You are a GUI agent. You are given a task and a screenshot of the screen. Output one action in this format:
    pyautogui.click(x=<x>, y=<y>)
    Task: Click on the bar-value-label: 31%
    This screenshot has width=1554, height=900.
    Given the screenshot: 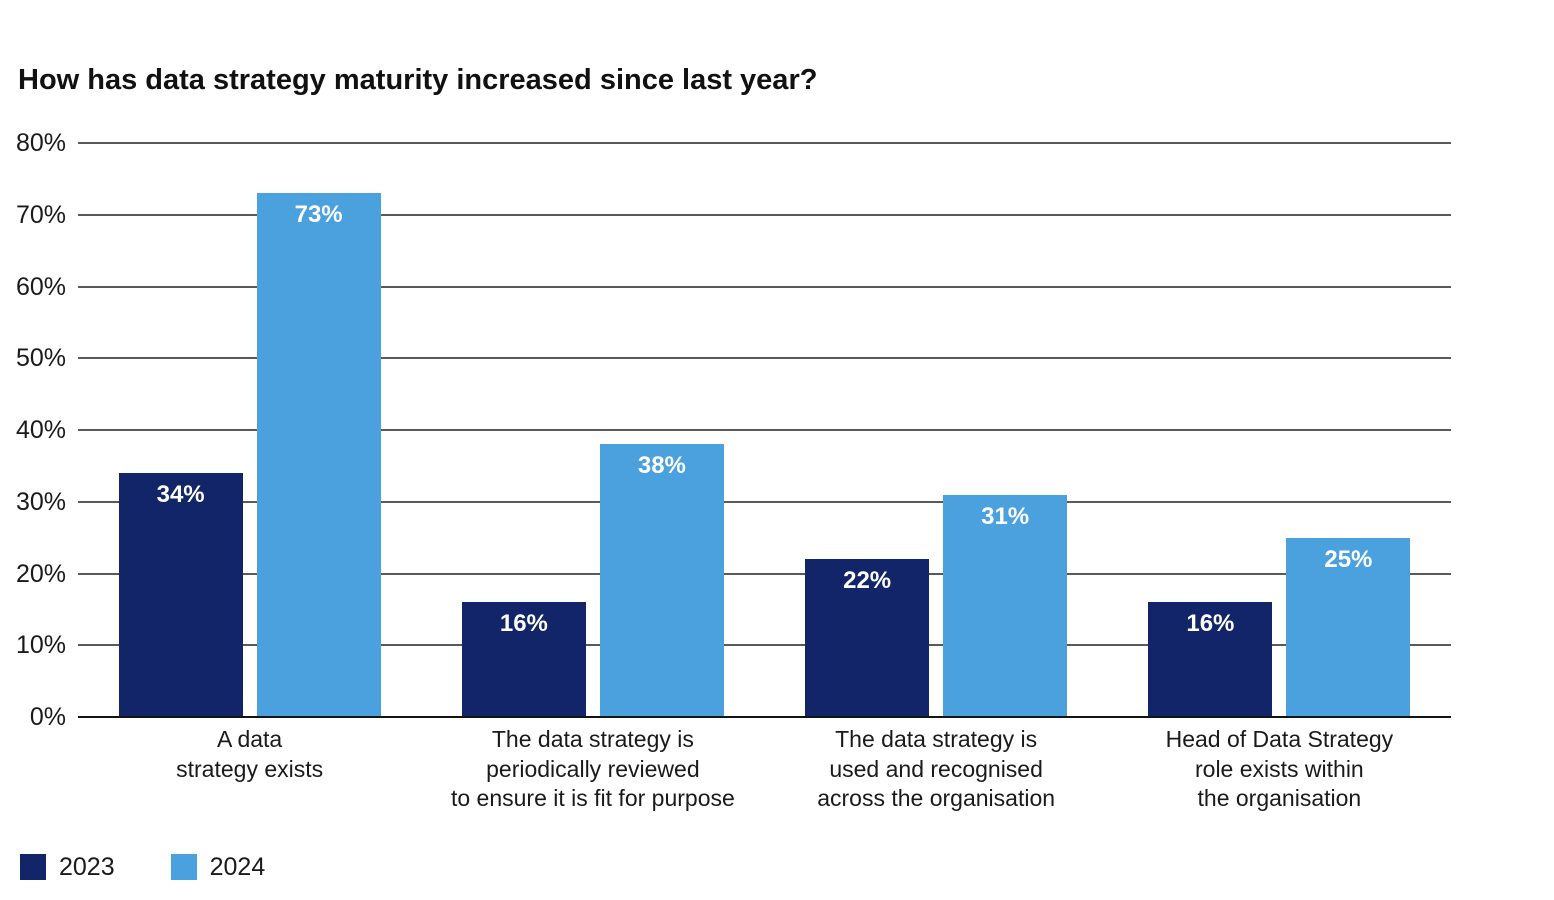 What is the action you would take?
    pyautogui.click(x=1005, y=516)
    